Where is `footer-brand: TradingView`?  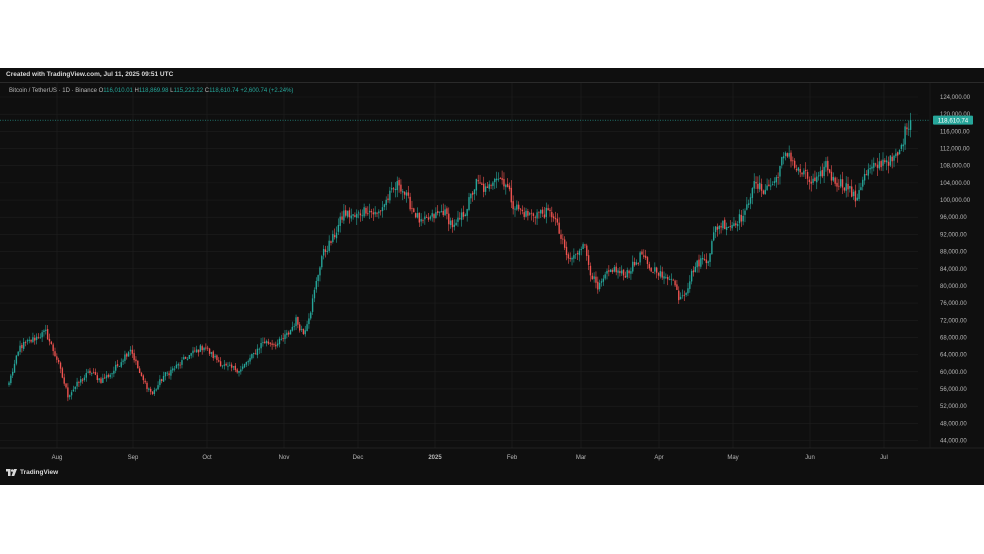
footer-brand: TradingView is located at coordinates (32, 472).